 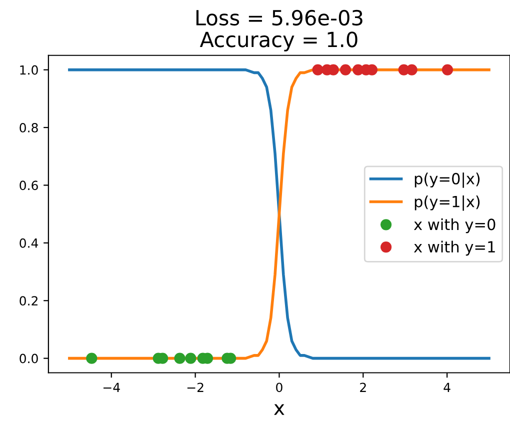 I want to click on y-tick-label: 0.8, so click(x=29, y=127).